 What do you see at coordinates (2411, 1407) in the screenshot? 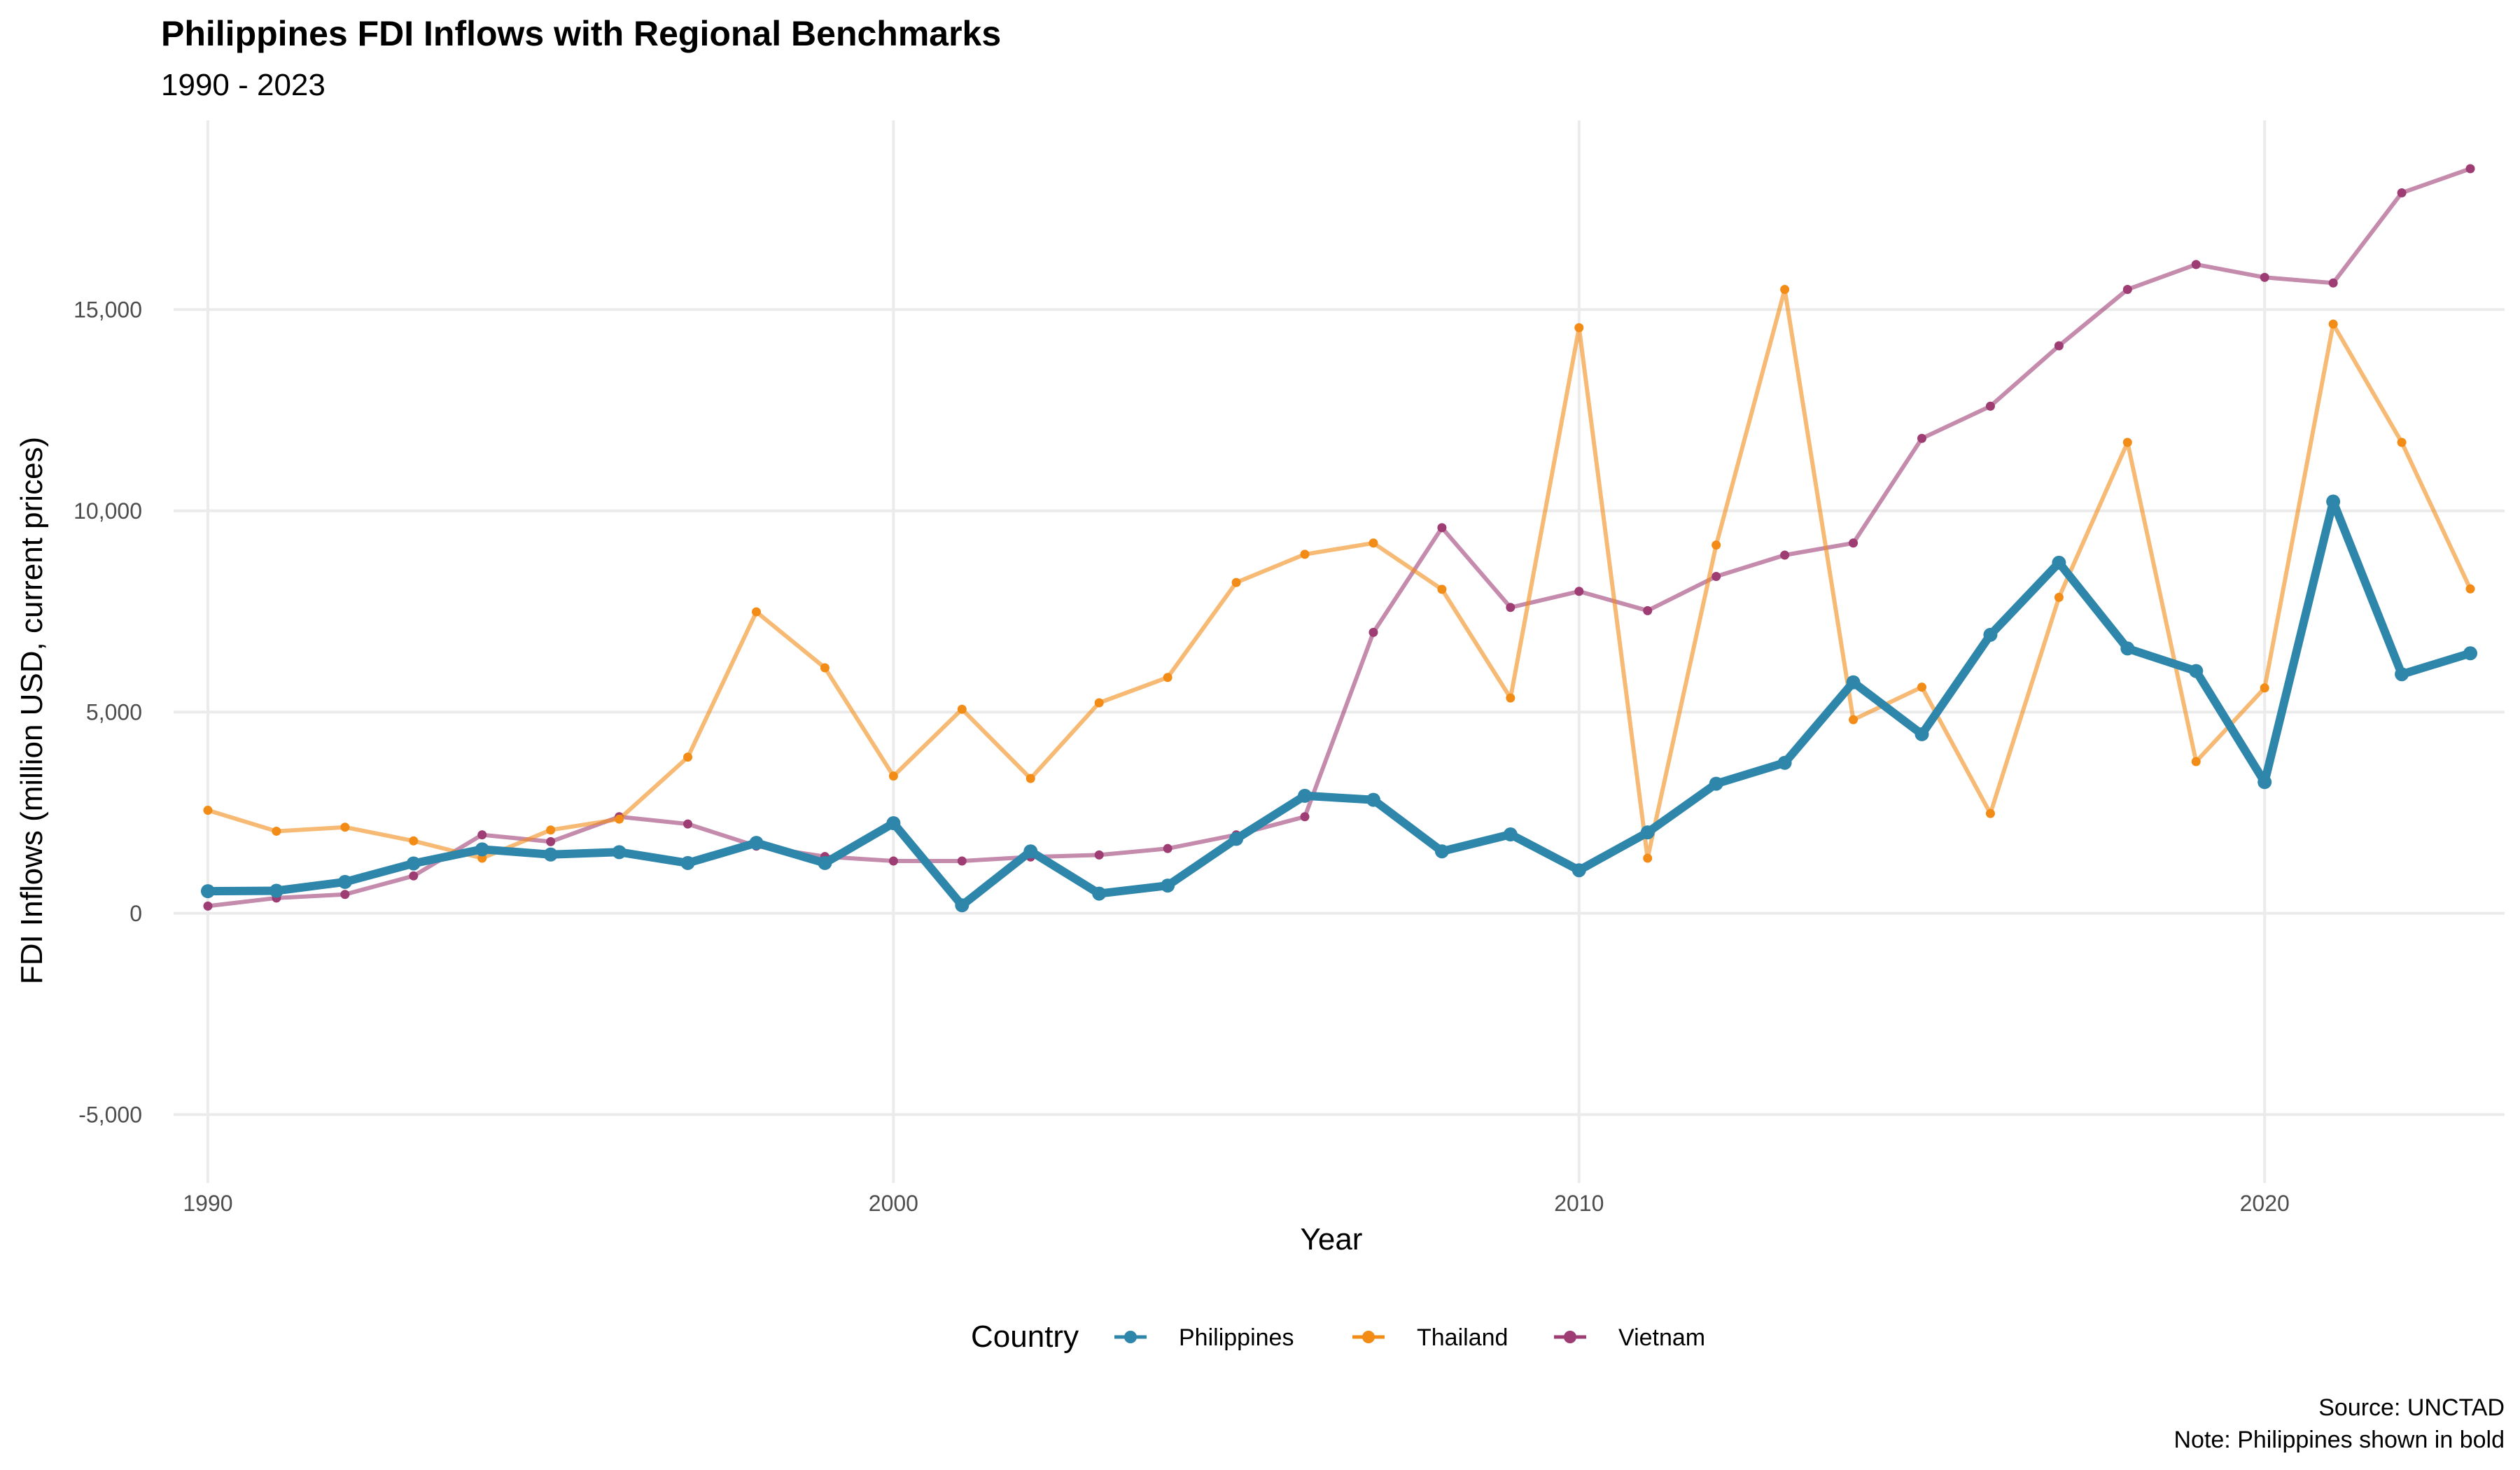
I see `caption-source: Source: UNCTAD` at bounding box center [2411, 1407].